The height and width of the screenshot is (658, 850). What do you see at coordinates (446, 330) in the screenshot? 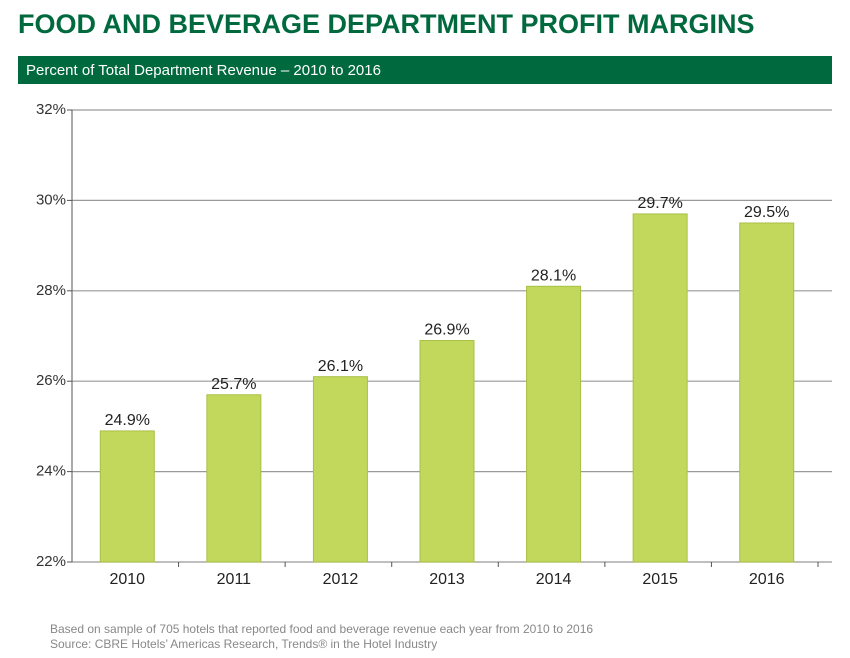
I see `value-label: 26.9%` at bounding box center [446, 330].